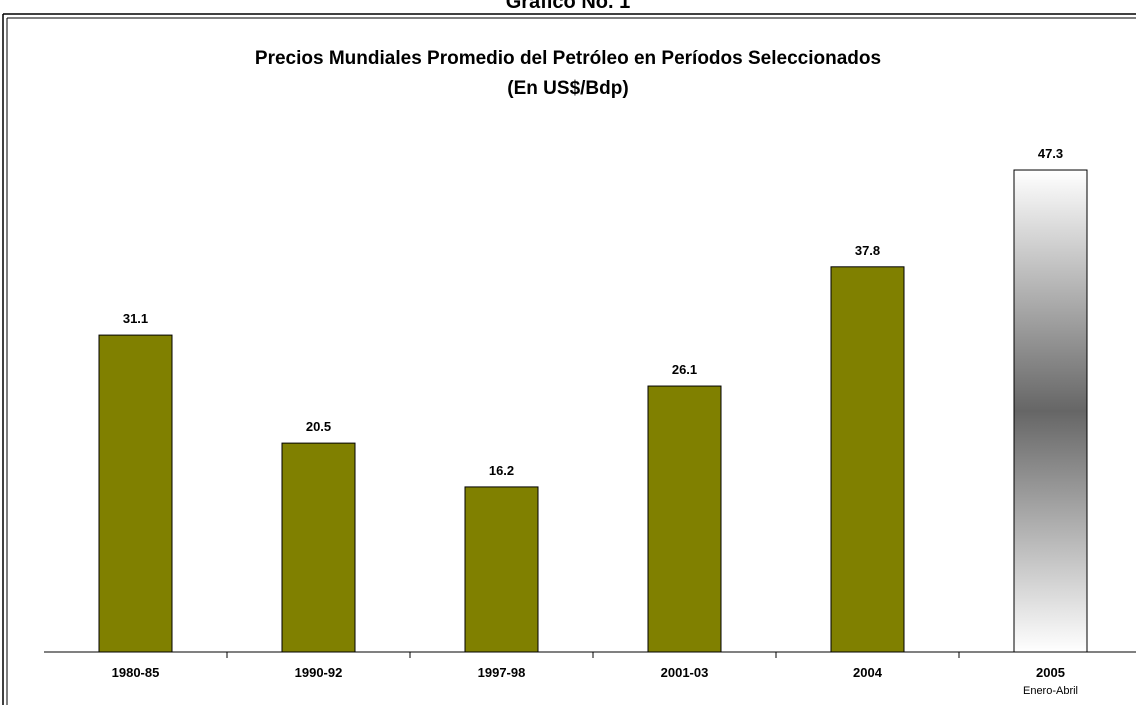 Image resolution: width=1136 pixels, height=705 pixels. I want to click on value-label: 20.5, so click(318, 426).